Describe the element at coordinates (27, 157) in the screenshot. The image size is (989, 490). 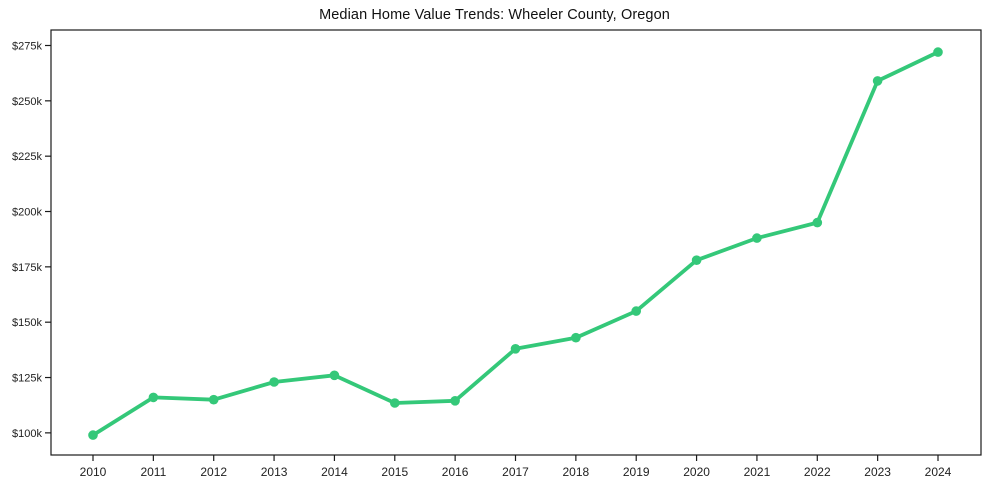
I see `y-tick-label: $225k` at that location.